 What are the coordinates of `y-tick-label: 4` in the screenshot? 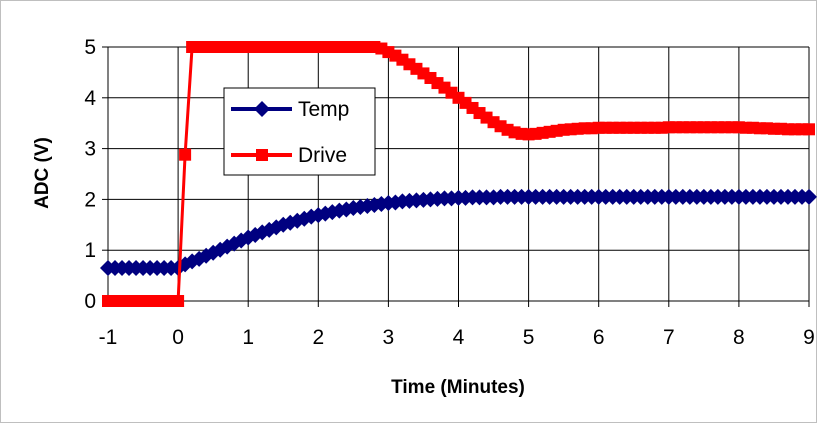 It's located at (90, 98).